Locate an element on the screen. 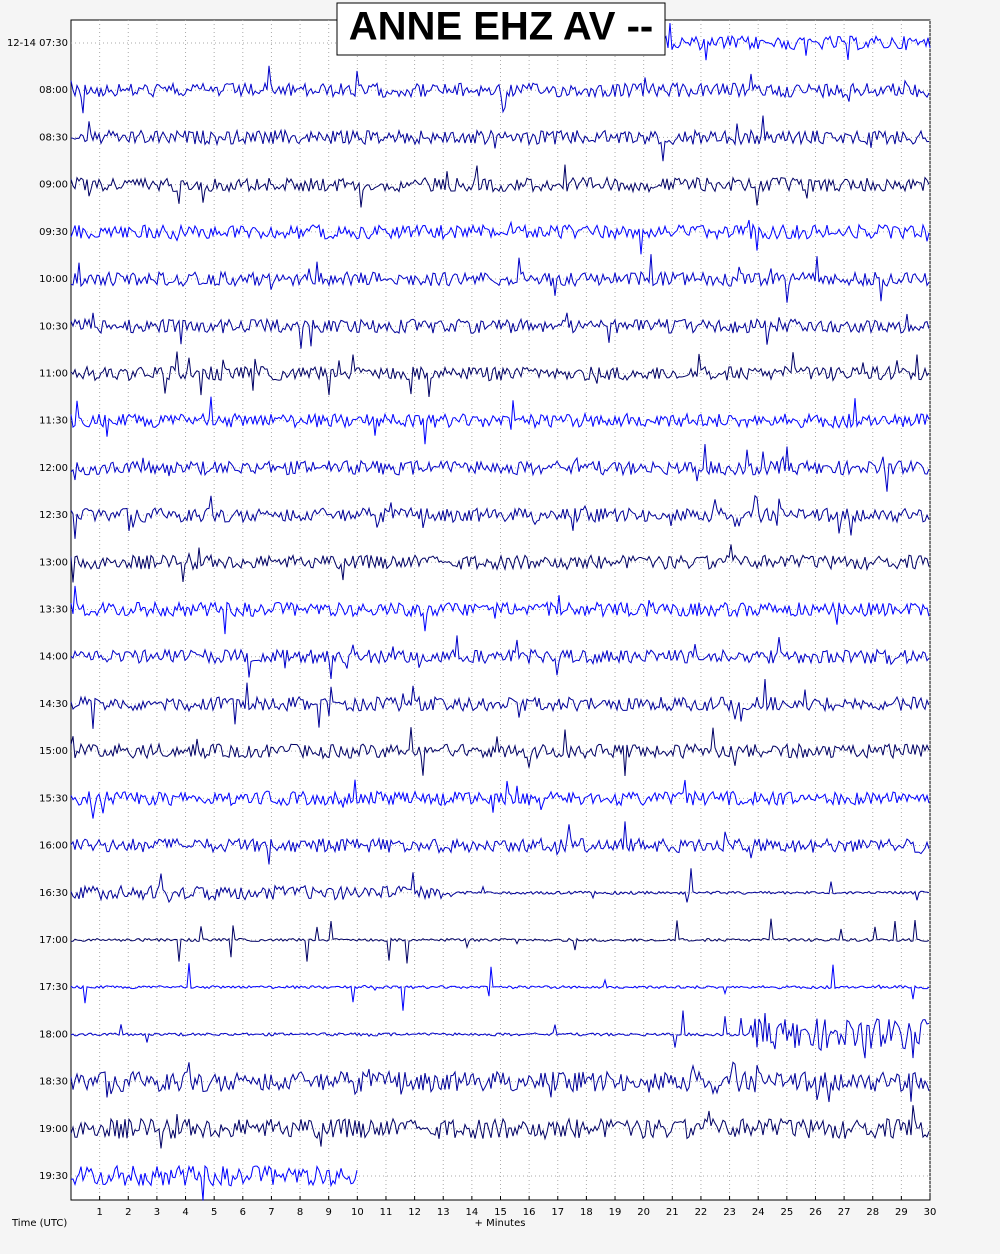 The width and height of the screenshot is (1000, 1254). y-tick-label: 16:00 is located at coordinates (53, 846).